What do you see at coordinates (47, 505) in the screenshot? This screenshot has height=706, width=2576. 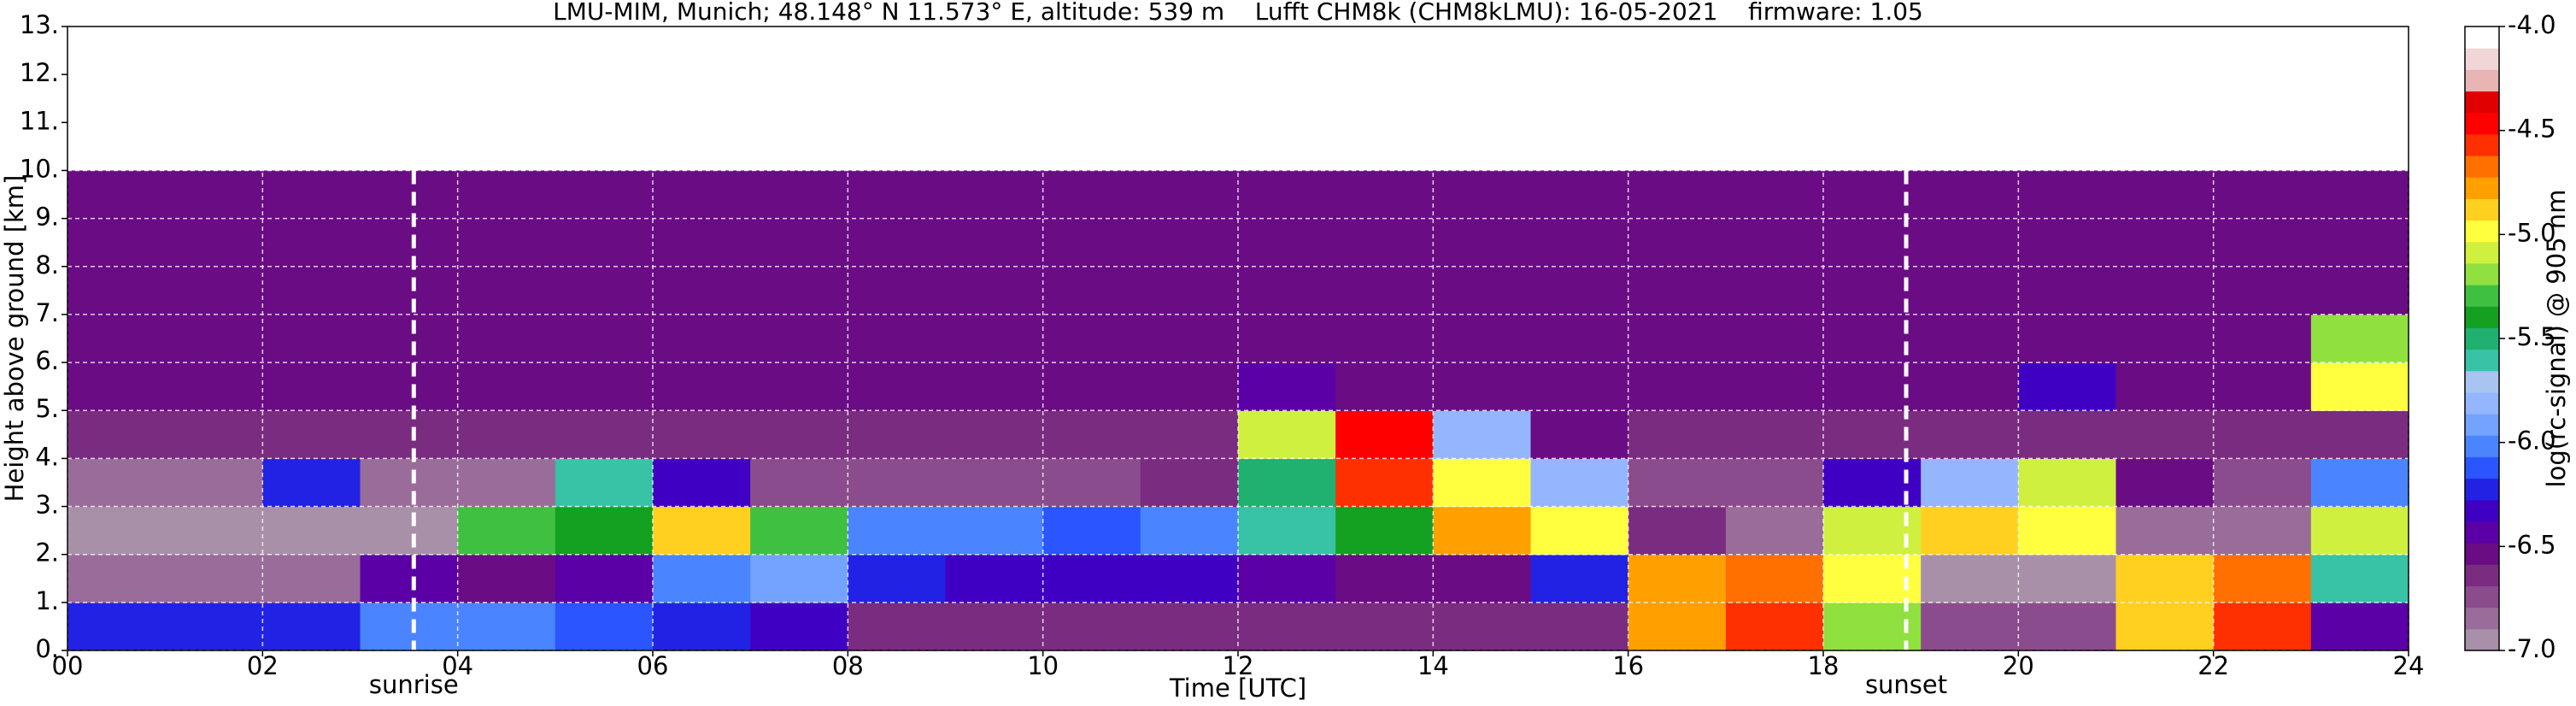 I see `y-tick-label: 3.` at bounding box center [47, 505].